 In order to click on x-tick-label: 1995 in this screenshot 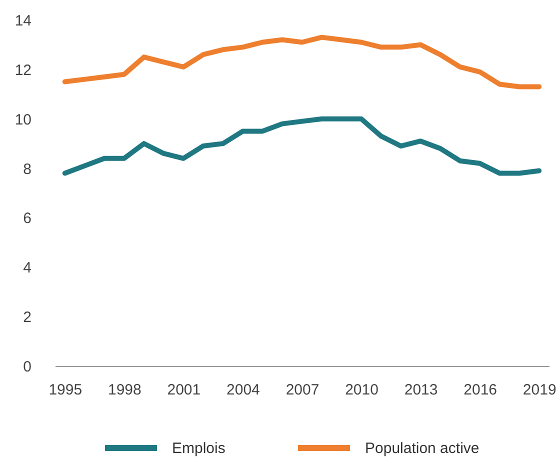, I will do `click(65, 390)`.